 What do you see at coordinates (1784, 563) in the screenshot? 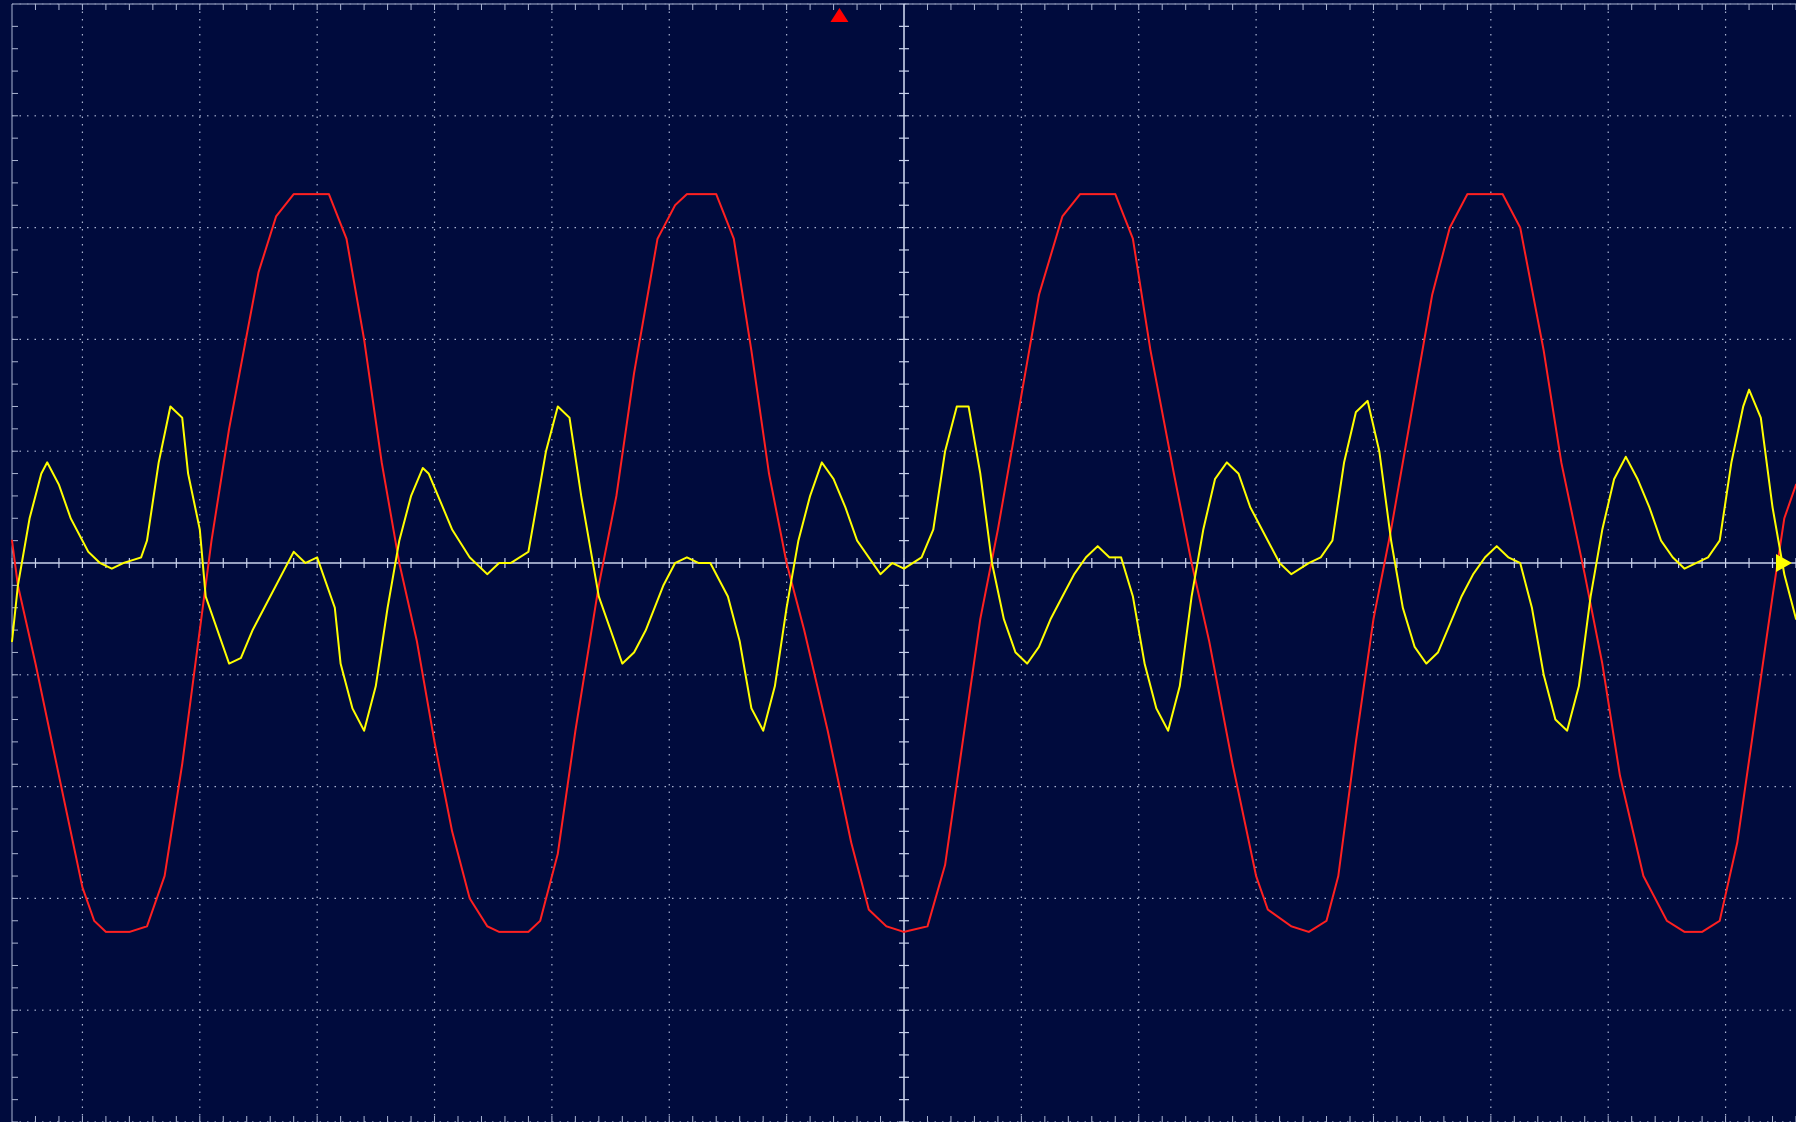
I see `ground-level-marker` at bounding box center [1784, 563].